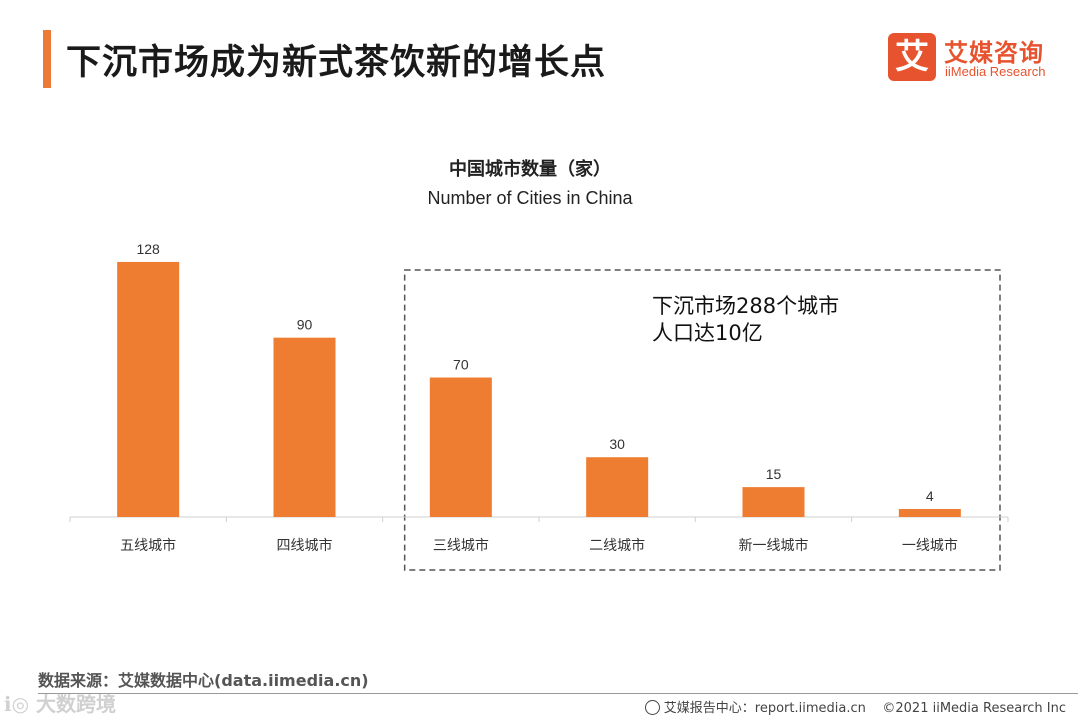  Describe the element at coordinates (558, 693) in the screenshot. I see `footer-divider` at that location.